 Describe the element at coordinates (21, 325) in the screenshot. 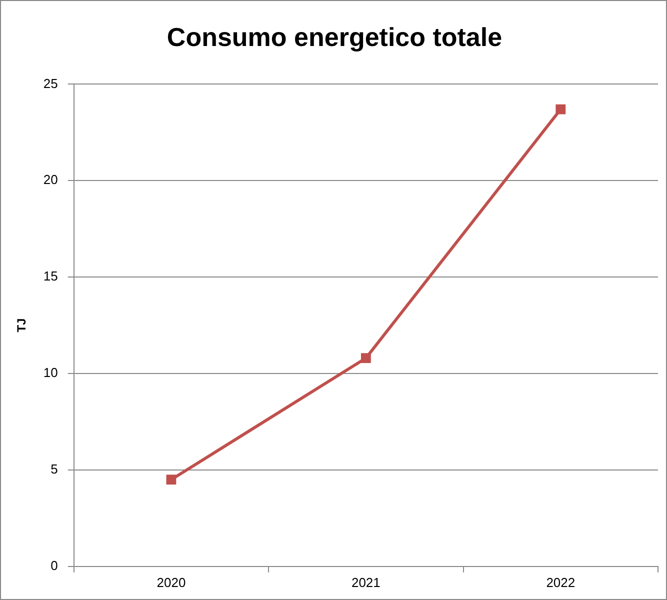

I see `y-axis-title: TJ` at that location.